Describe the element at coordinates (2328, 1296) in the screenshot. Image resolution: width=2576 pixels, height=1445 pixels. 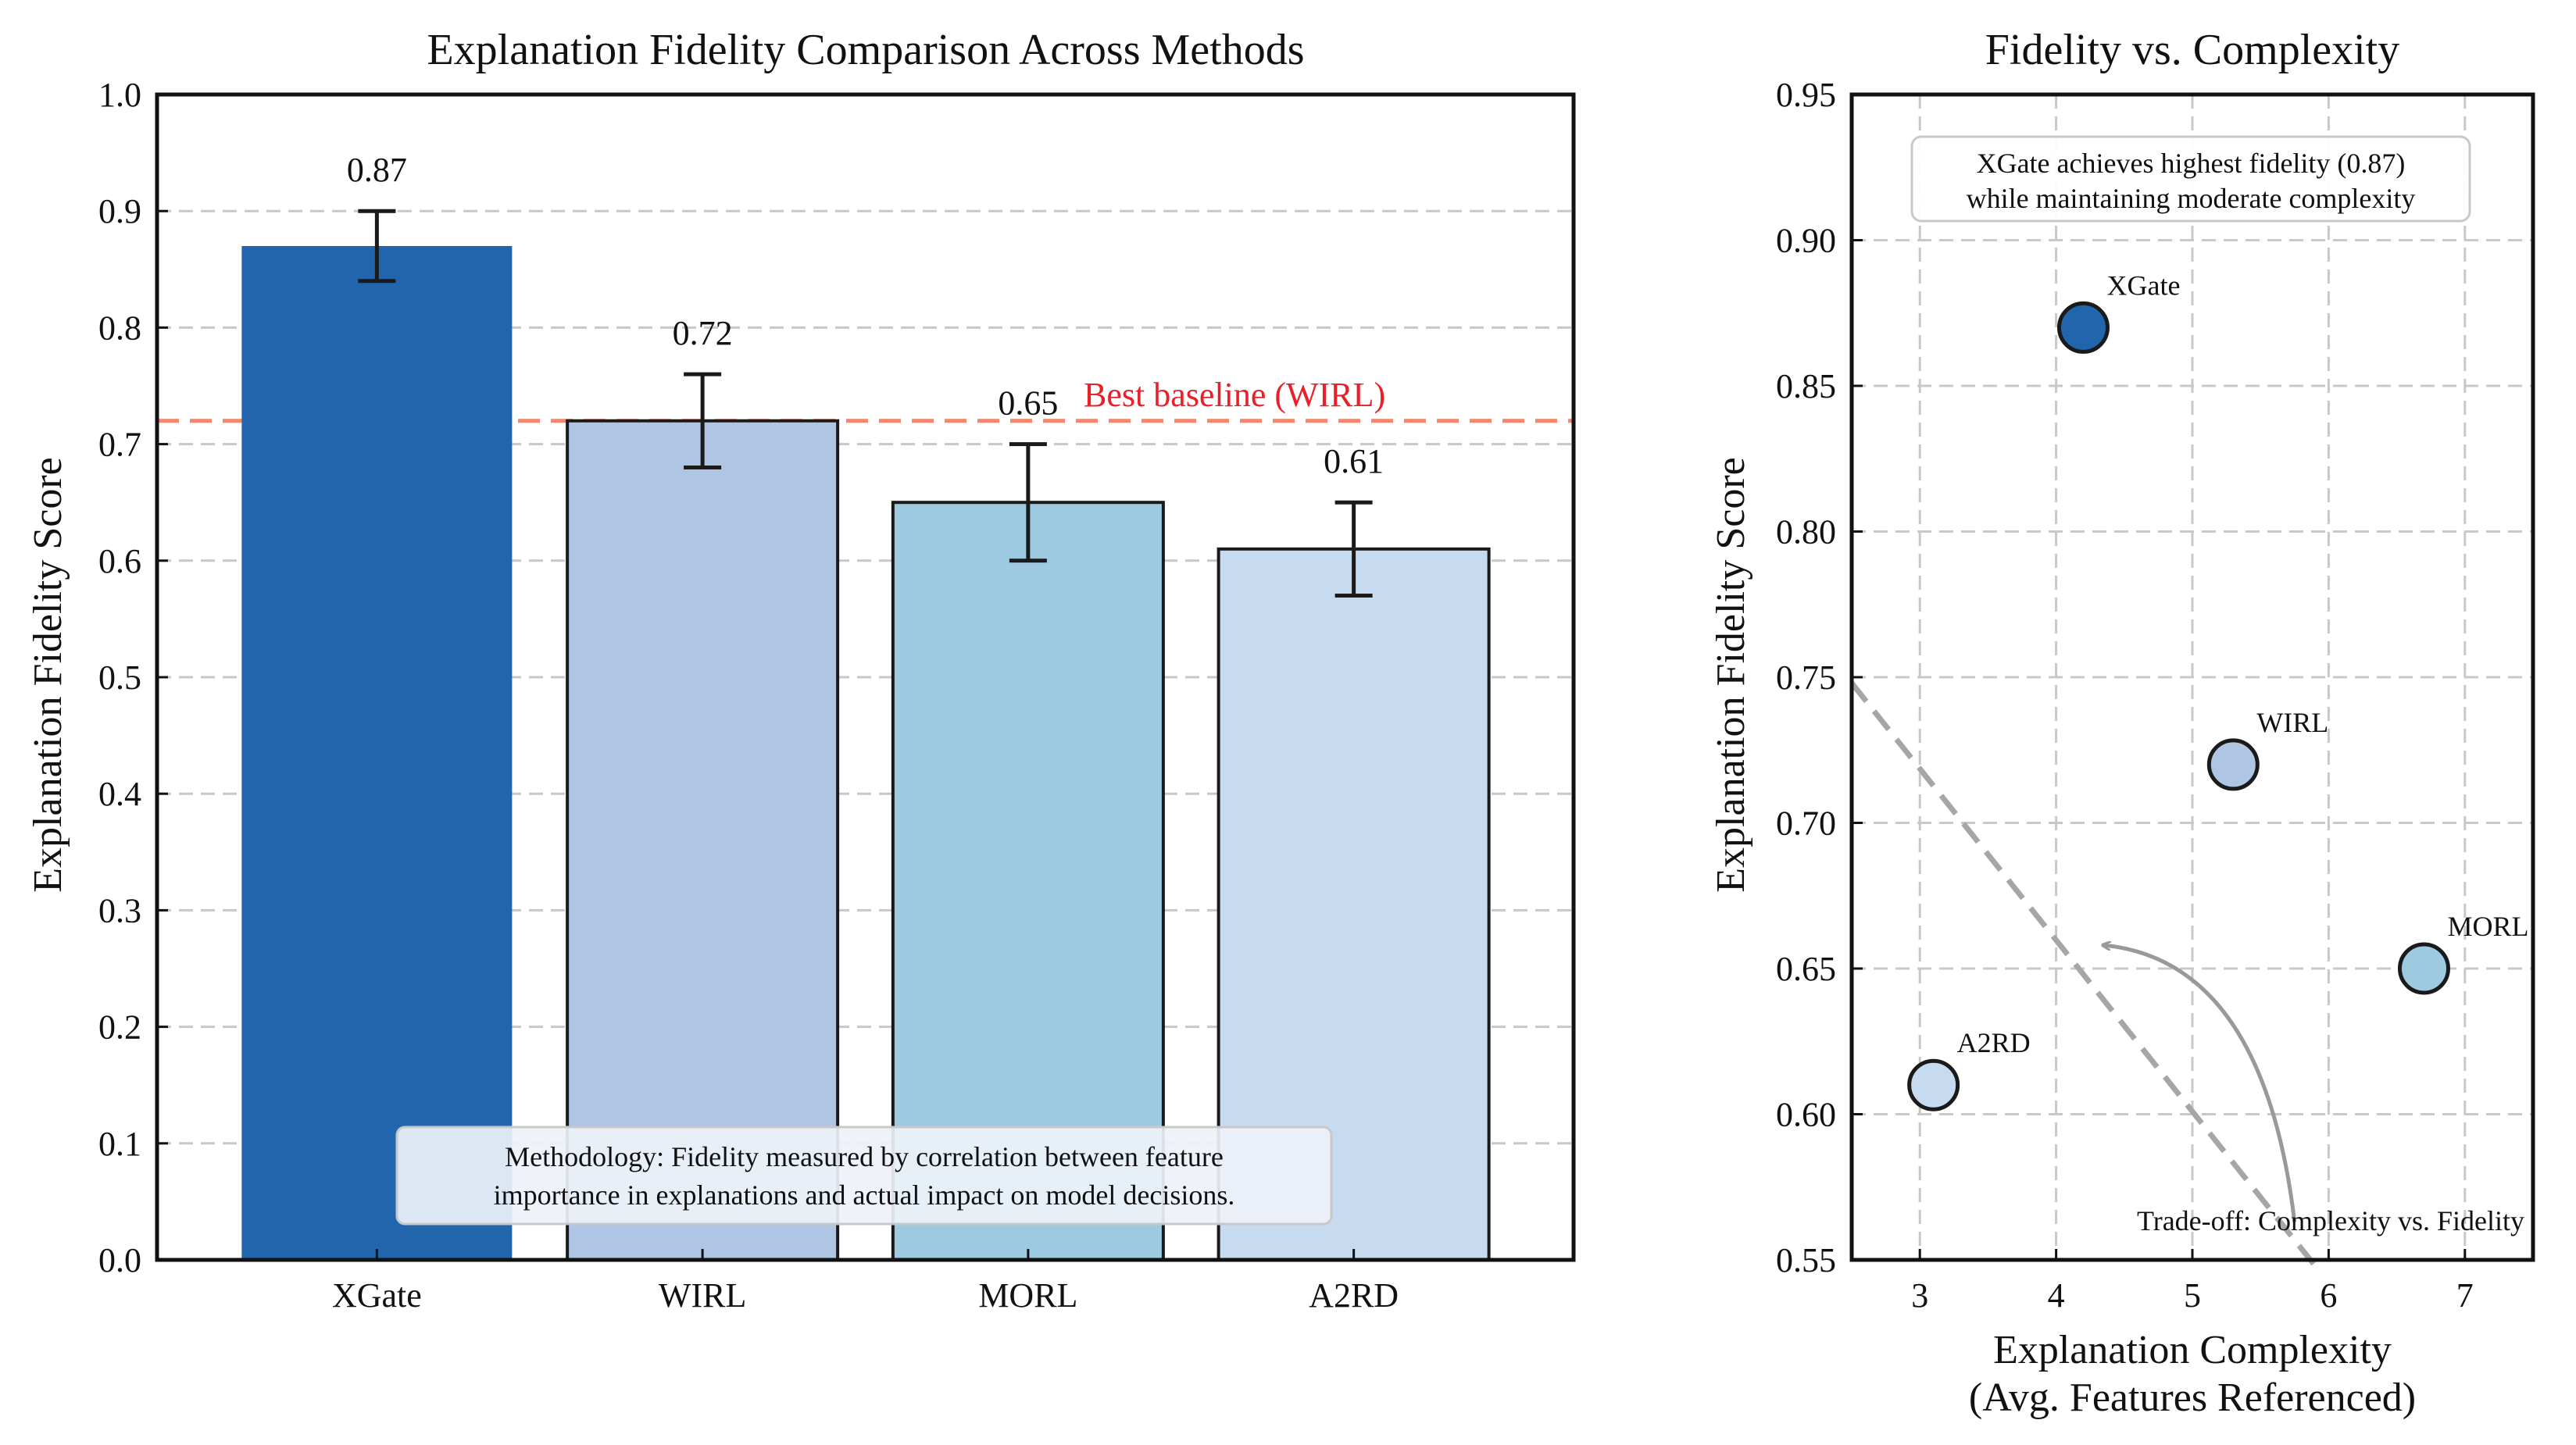
I see `scatter-chart-x-tick-label: 6` at that location.